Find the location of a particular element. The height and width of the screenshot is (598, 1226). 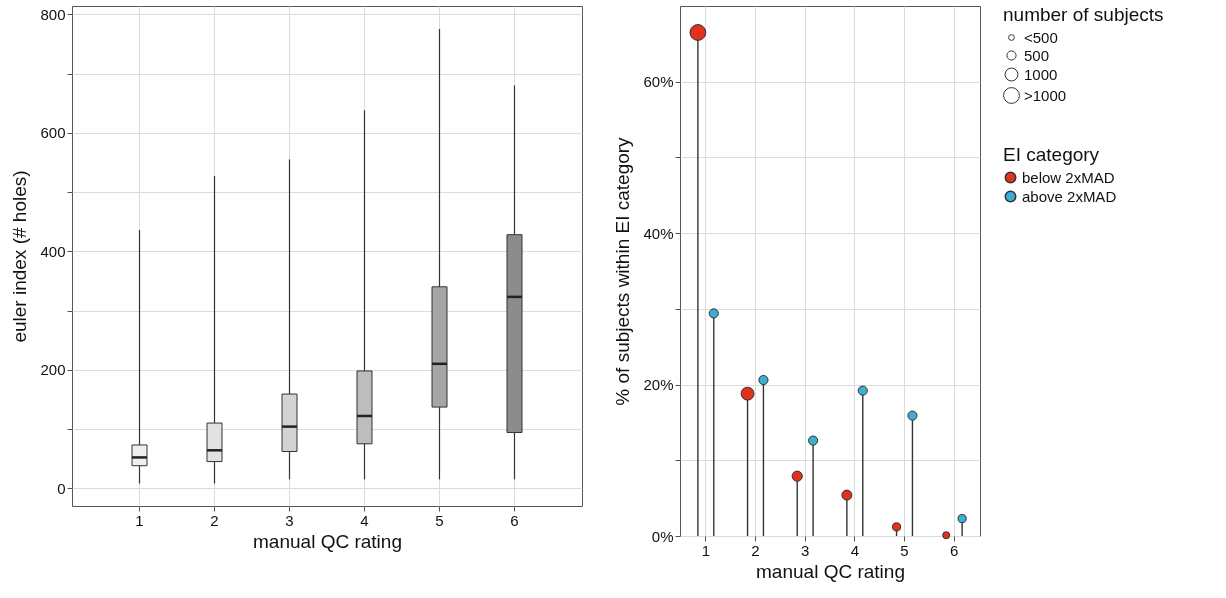

y-tick-label: 800 is located at coordinates (53, 14).